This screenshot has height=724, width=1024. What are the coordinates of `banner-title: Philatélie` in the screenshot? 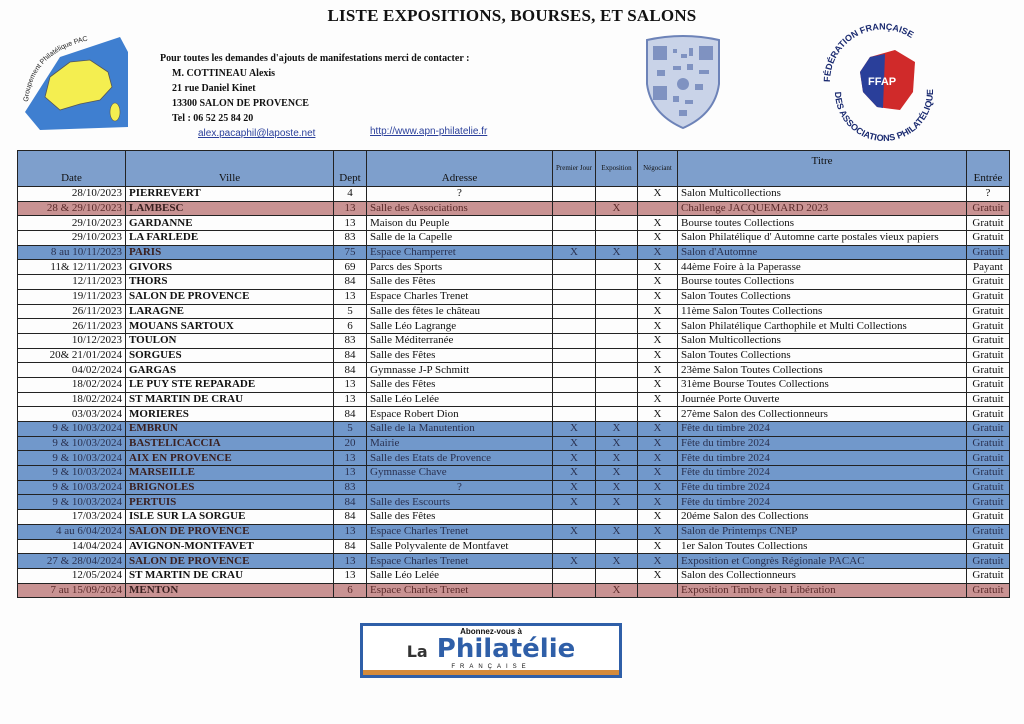 It's located at (506, 649).